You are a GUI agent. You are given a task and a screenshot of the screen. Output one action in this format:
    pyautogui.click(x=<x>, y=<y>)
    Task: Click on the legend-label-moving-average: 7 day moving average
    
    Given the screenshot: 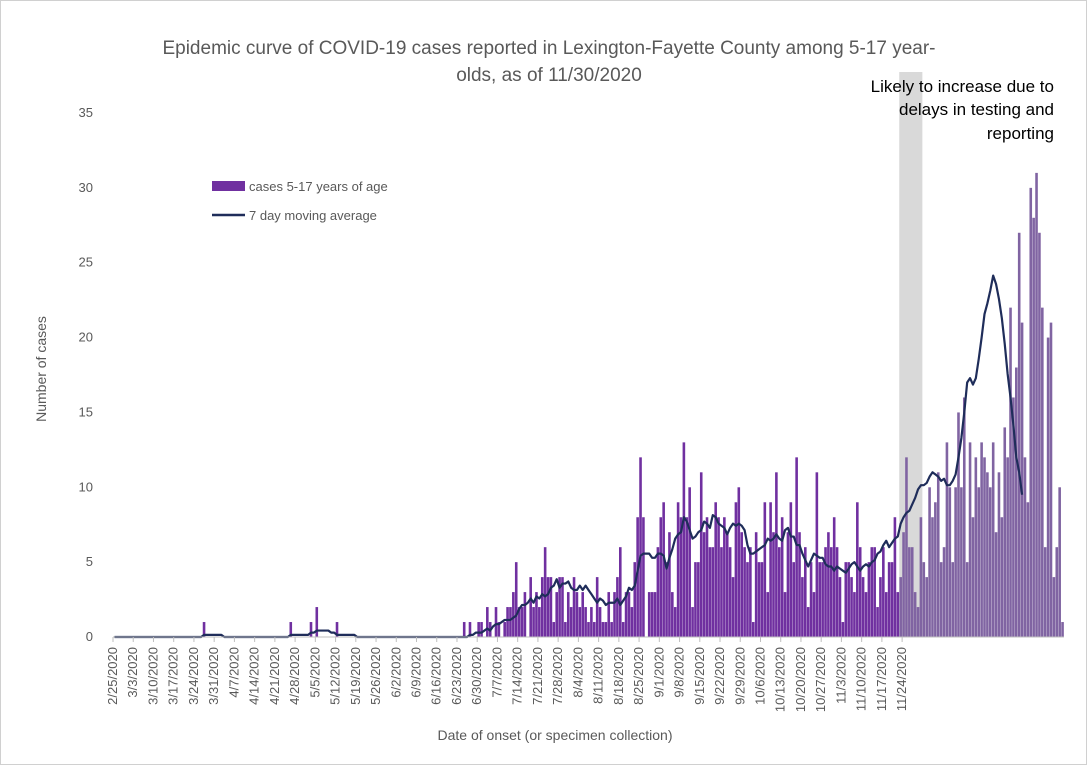 What is the action you would take?
    pyautogui.click(x=313, y=215)
    